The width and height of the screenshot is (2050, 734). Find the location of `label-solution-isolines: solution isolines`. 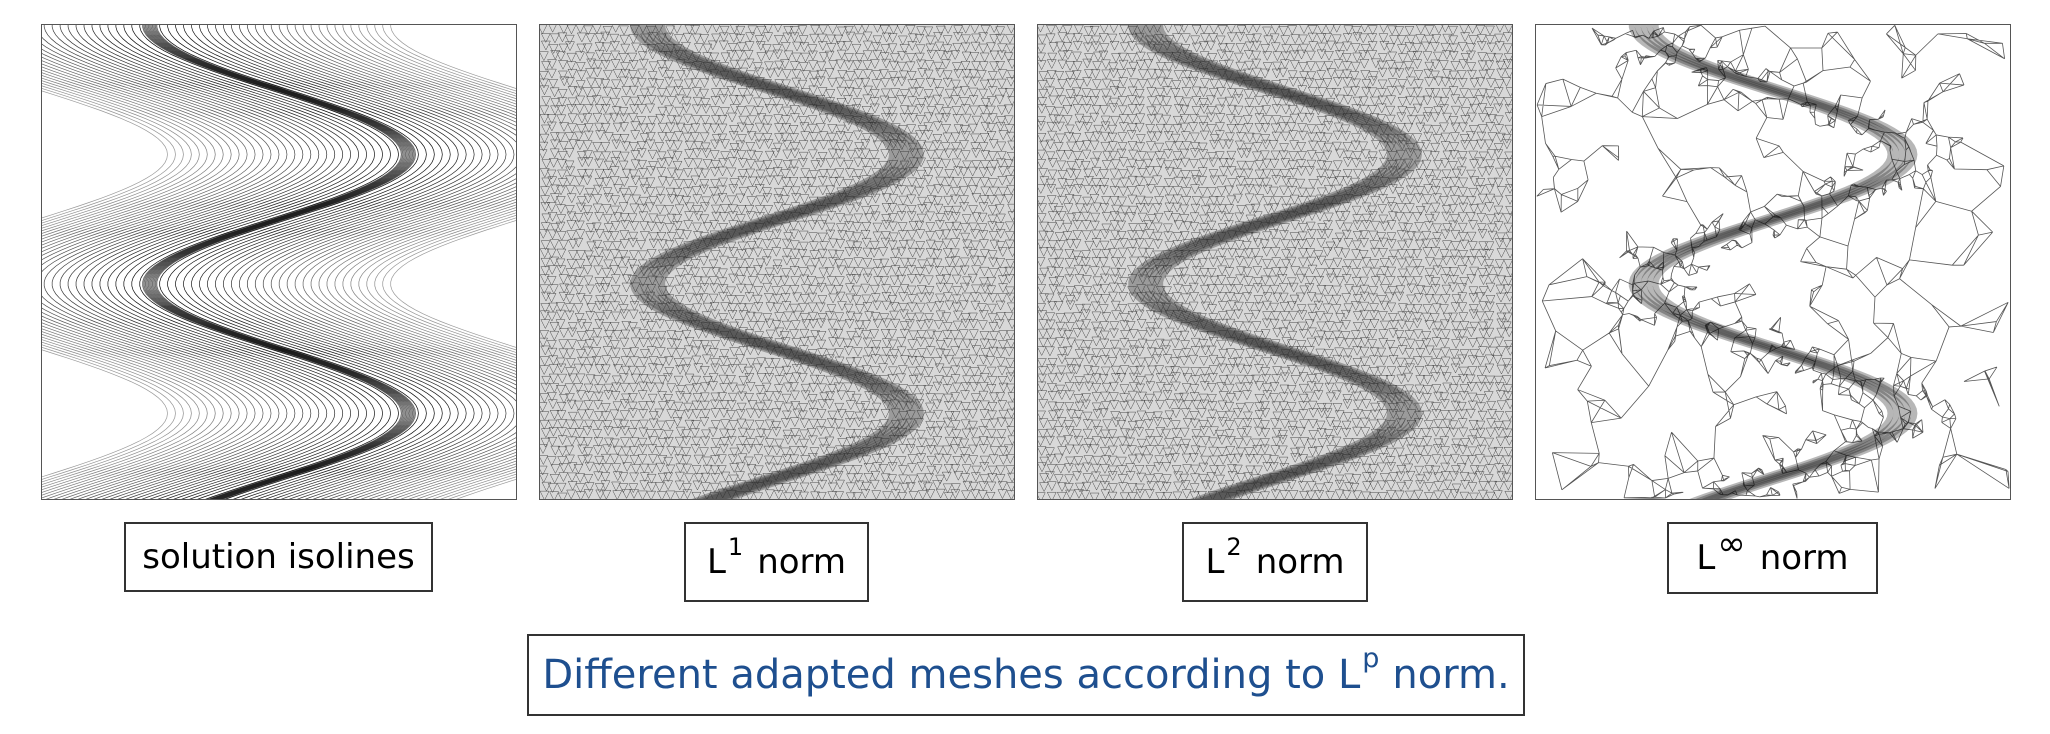

label-solution-isolines: solution isolines is located at coordinates (278, 557).